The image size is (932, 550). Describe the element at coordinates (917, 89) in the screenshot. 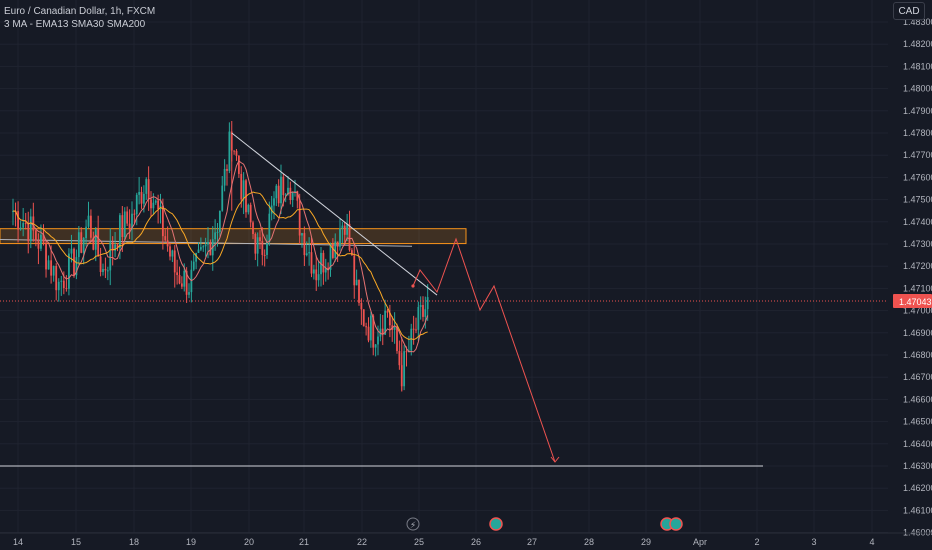

I see `price-tick-label: 1.48000` at that location.